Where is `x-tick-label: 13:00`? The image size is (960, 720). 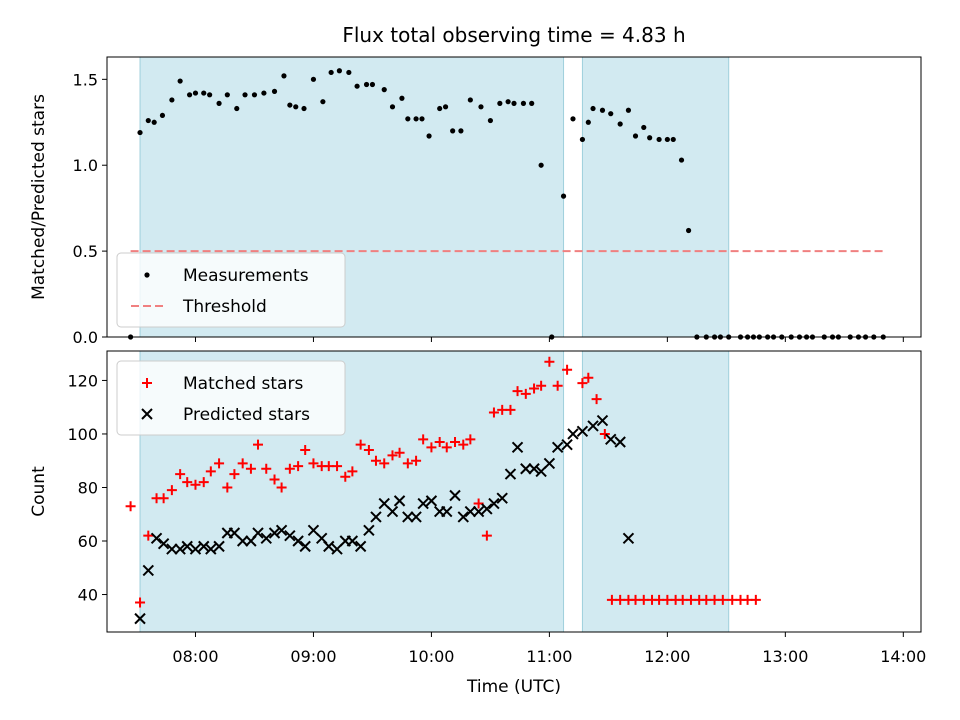 x-tick-label: 13:00 is located at coordinates (785, 656).